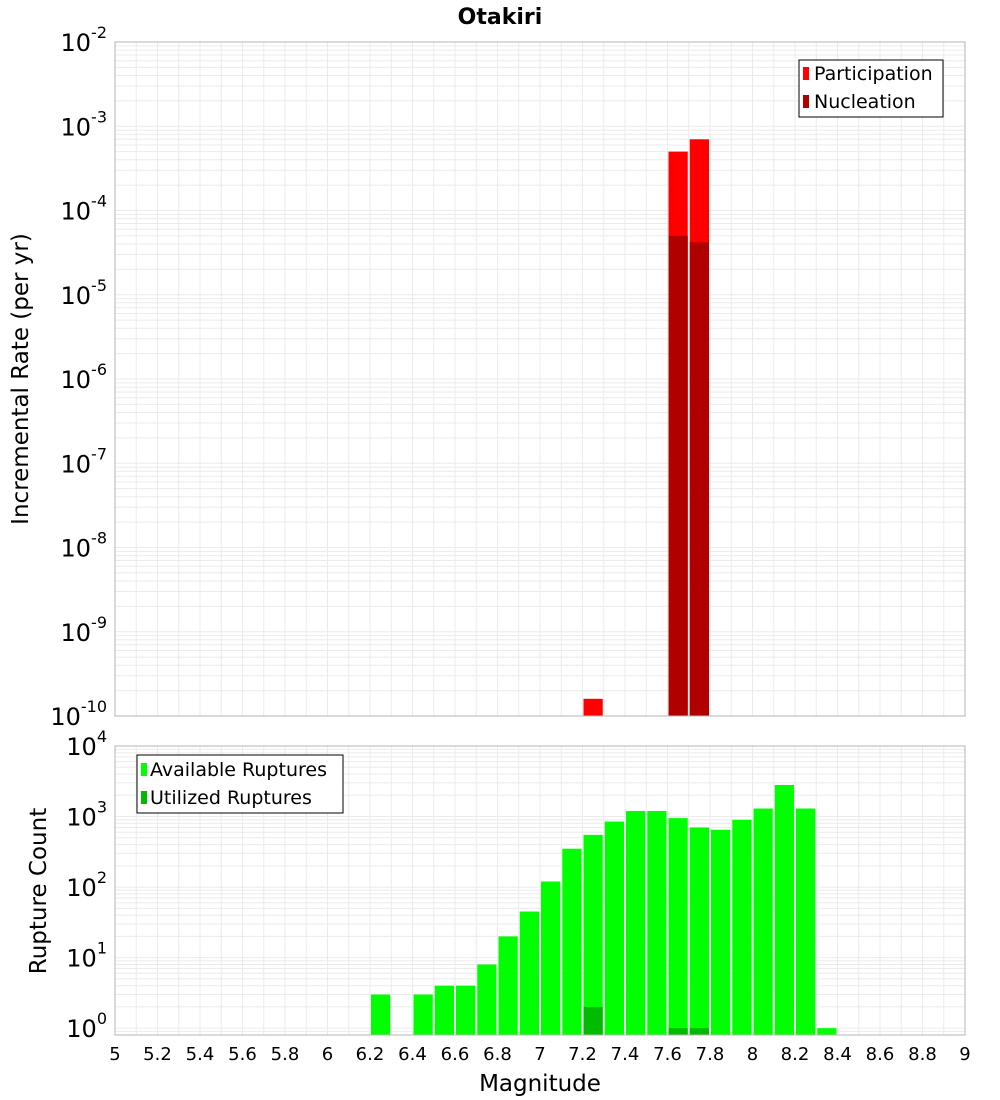  Describe the element at coordinates (86, 1026) in the screenshot. I see `y-tick-label: 10⁰` at that location.